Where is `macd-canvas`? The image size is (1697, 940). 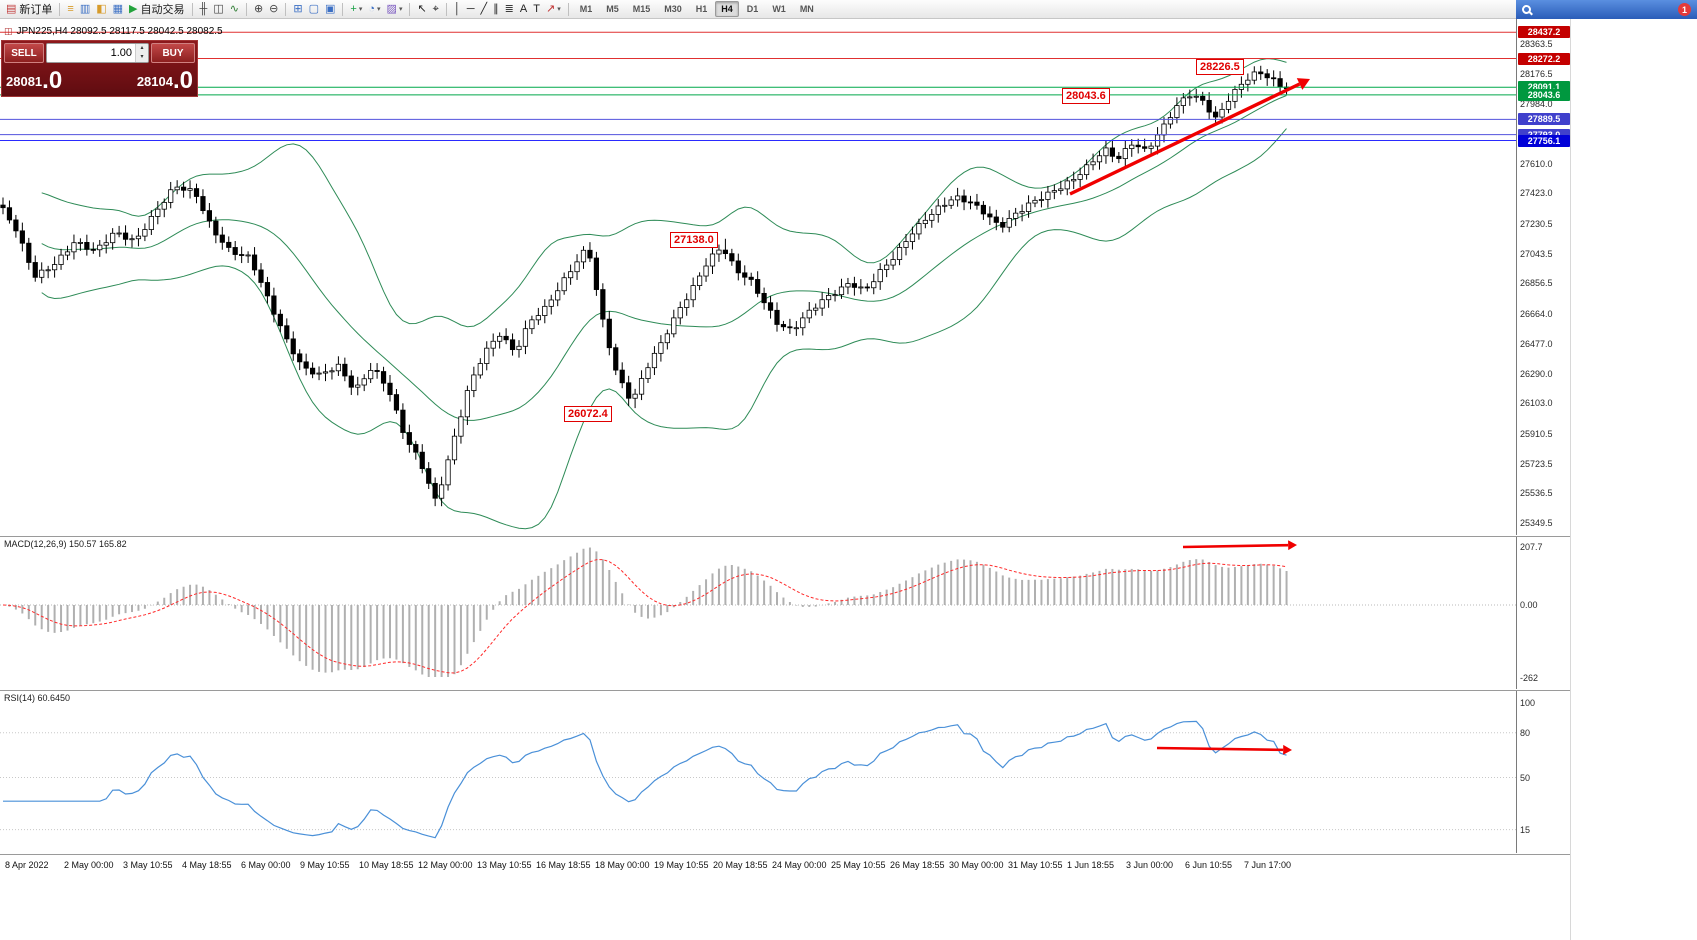 macd-canvas is located at coordinates (758, 613).